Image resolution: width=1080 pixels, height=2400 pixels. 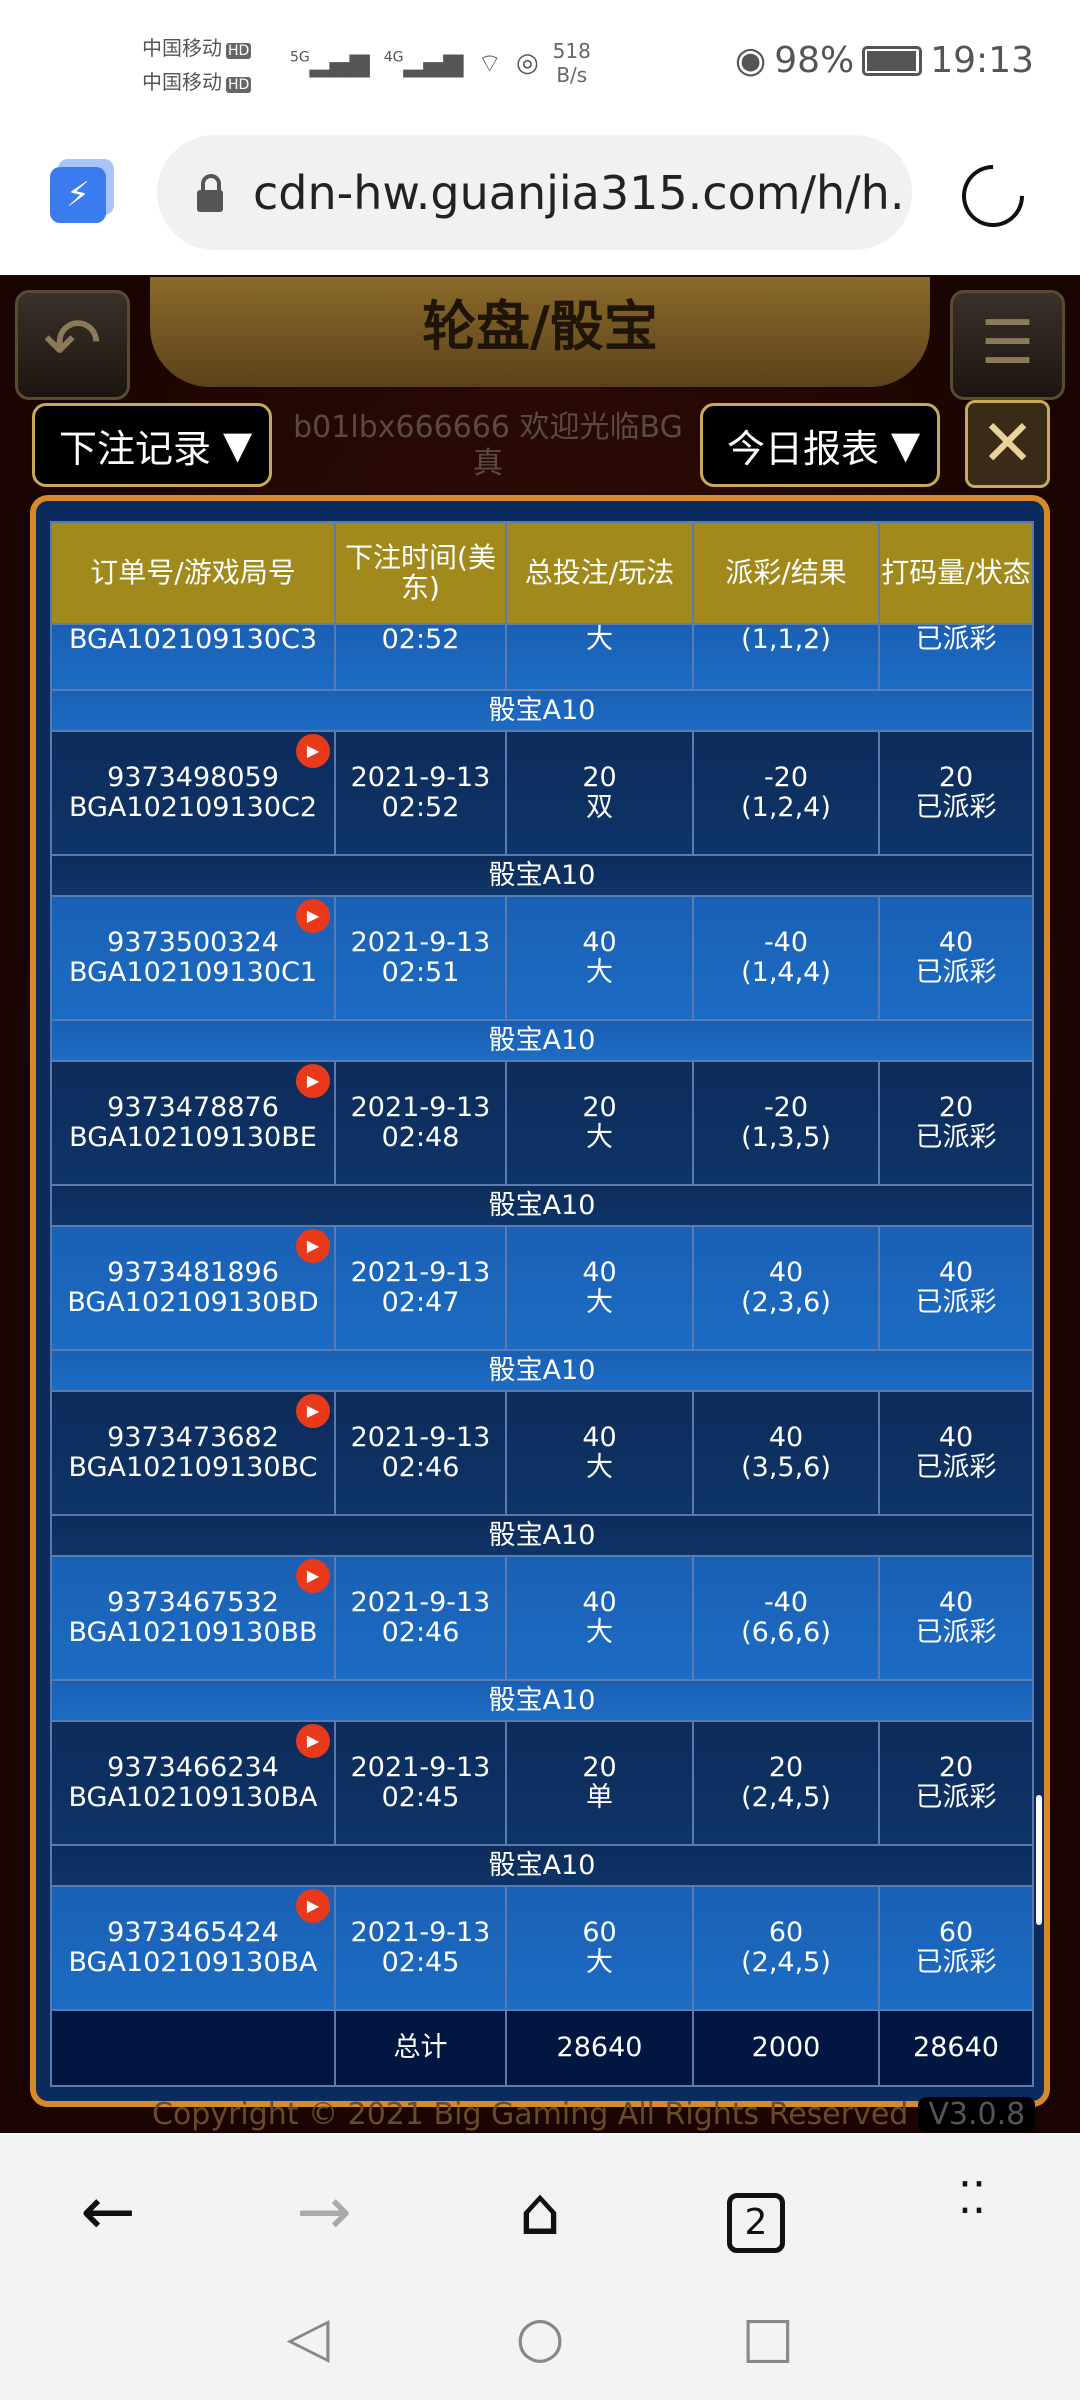 What do you see at coordinates (193, 1618) in the screenshot?
I see `order-cell: ▶ 9373467532 BGA102109130BB` at bounding box center [193, 1618].